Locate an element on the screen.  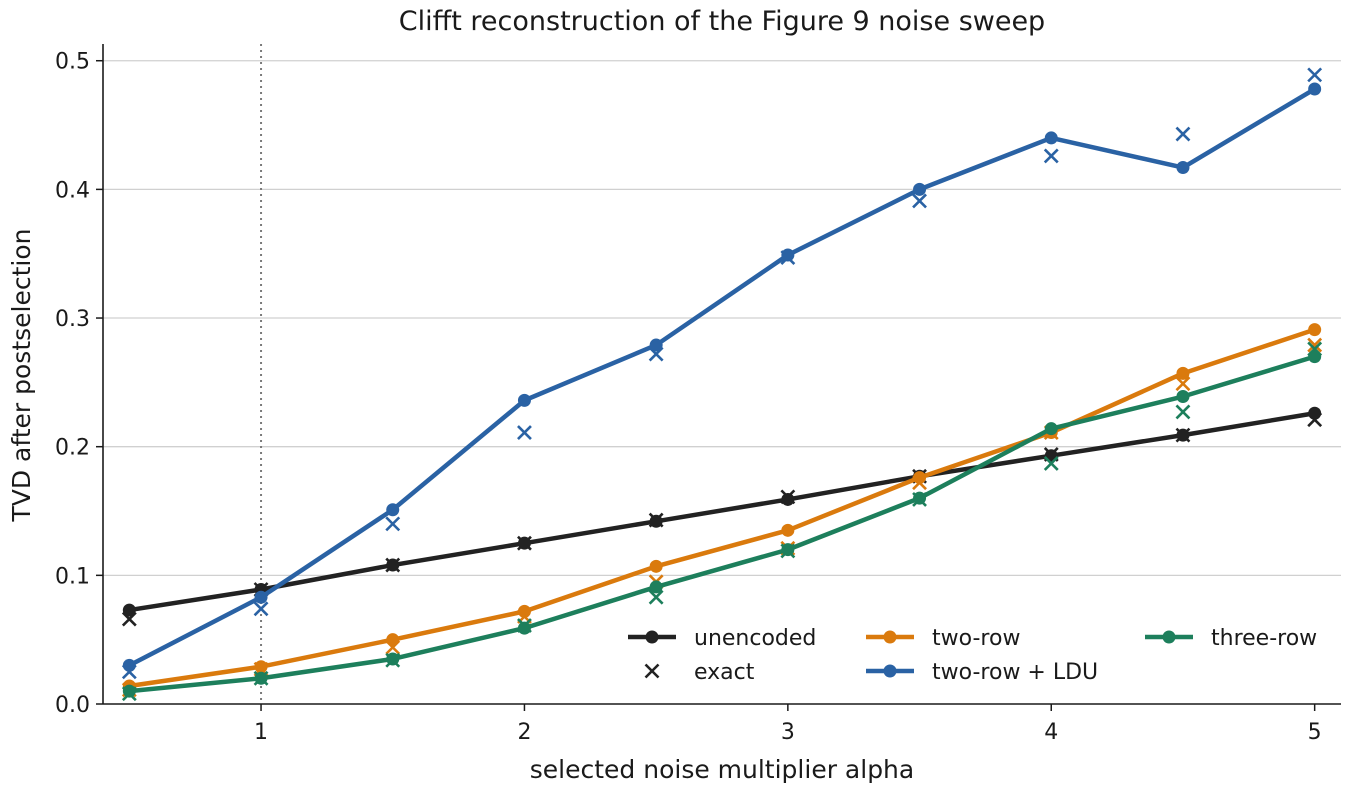
legend-label-two-row: two-row is located at coordinates (976, 638).